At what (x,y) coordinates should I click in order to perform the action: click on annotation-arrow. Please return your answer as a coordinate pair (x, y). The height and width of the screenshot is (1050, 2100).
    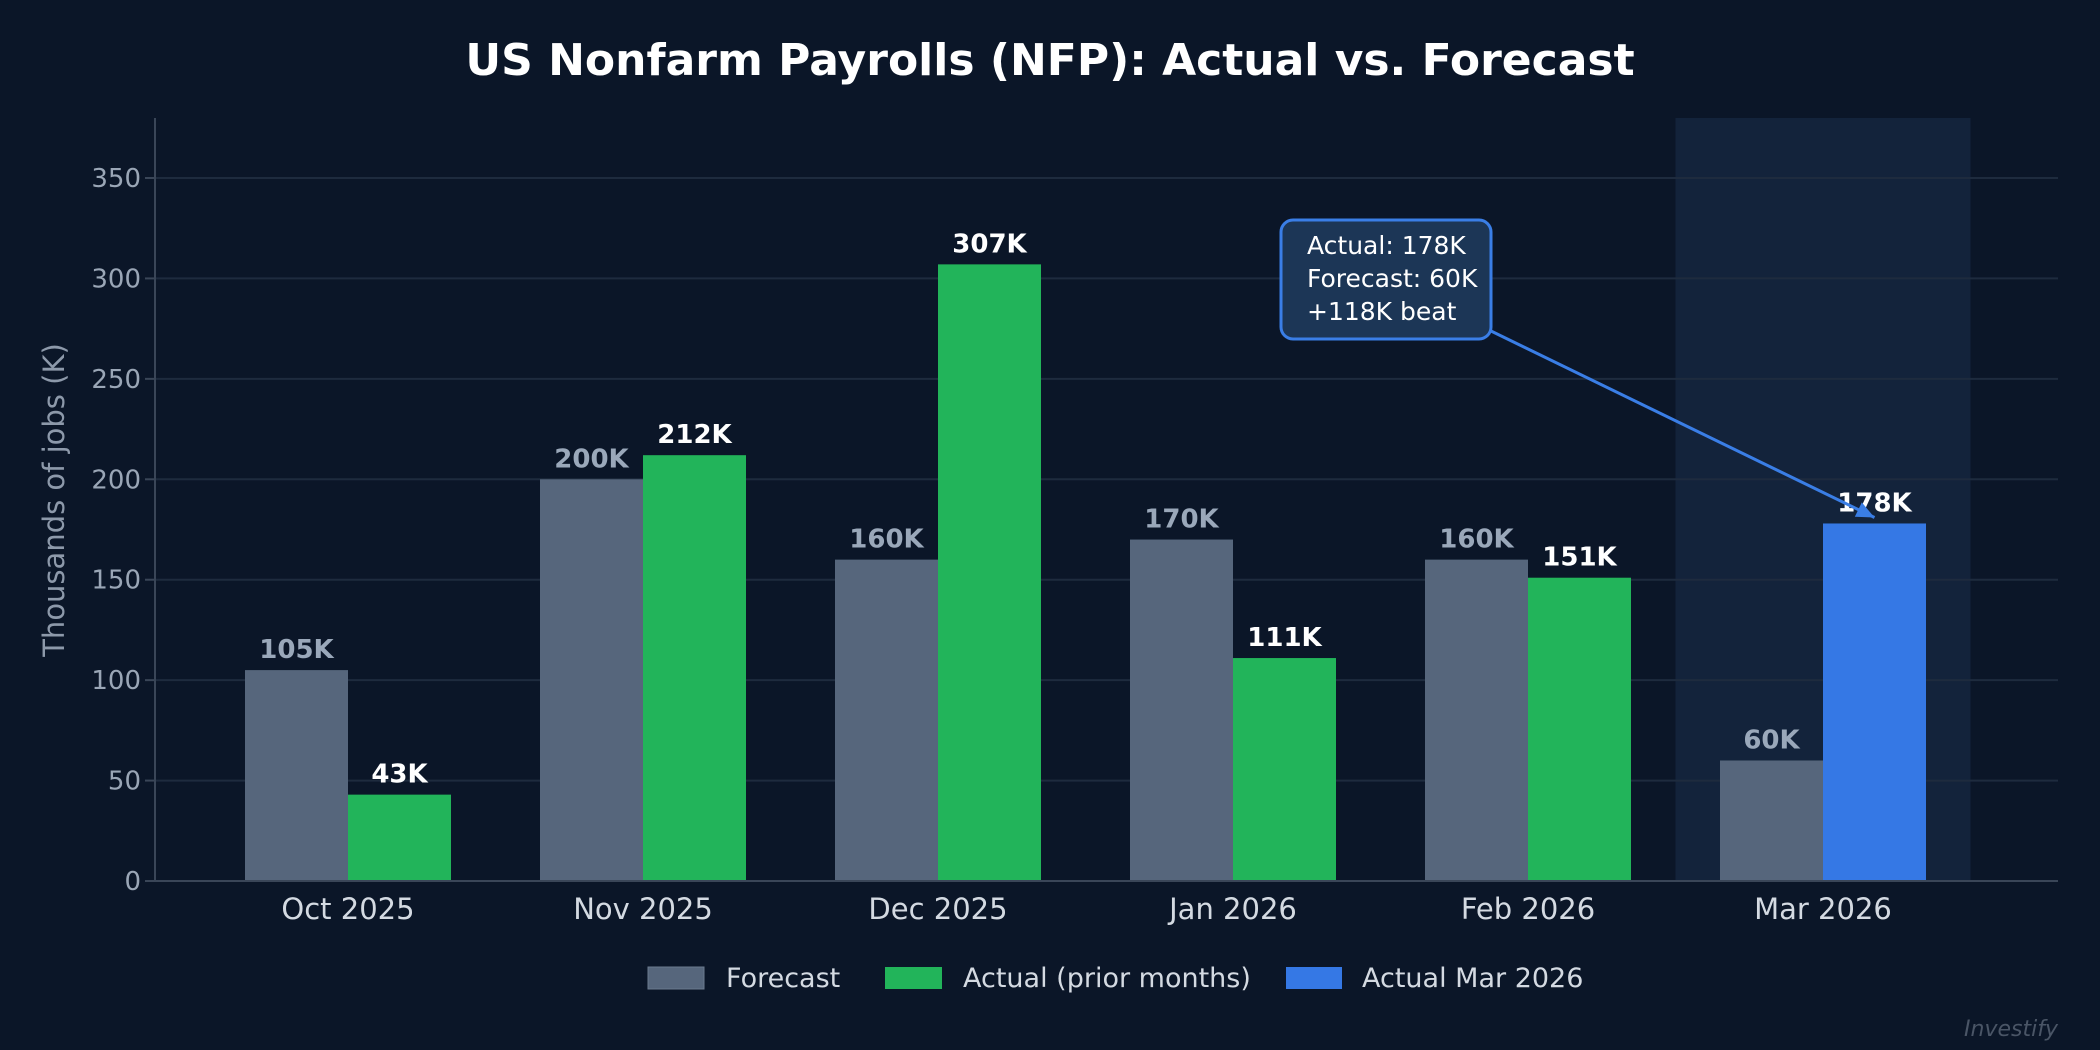
    Looking at the image, I should click on (1683, 424).